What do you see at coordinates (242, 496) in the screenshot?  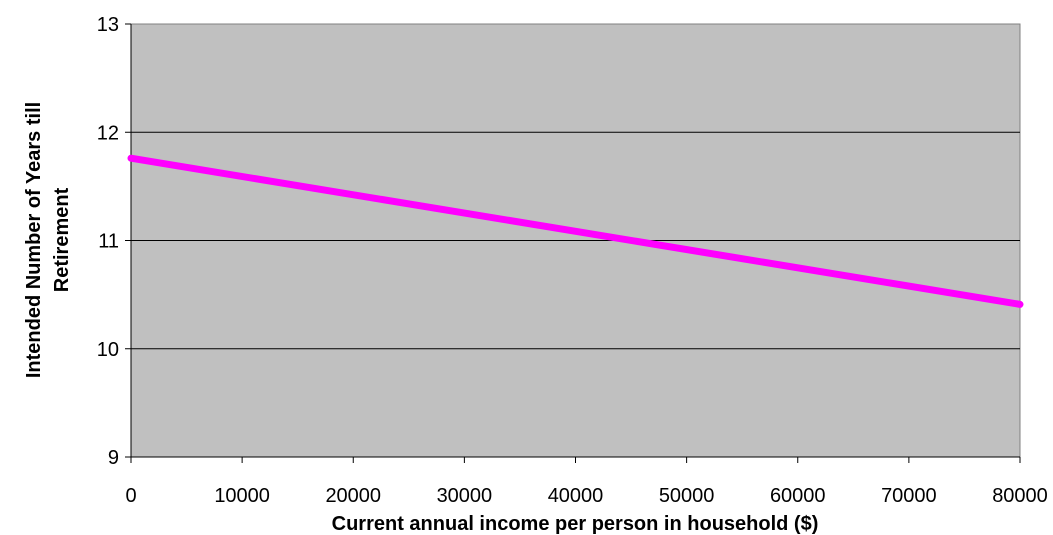 I see `x-tick-label: 10000` at bounding box center [242, 496].